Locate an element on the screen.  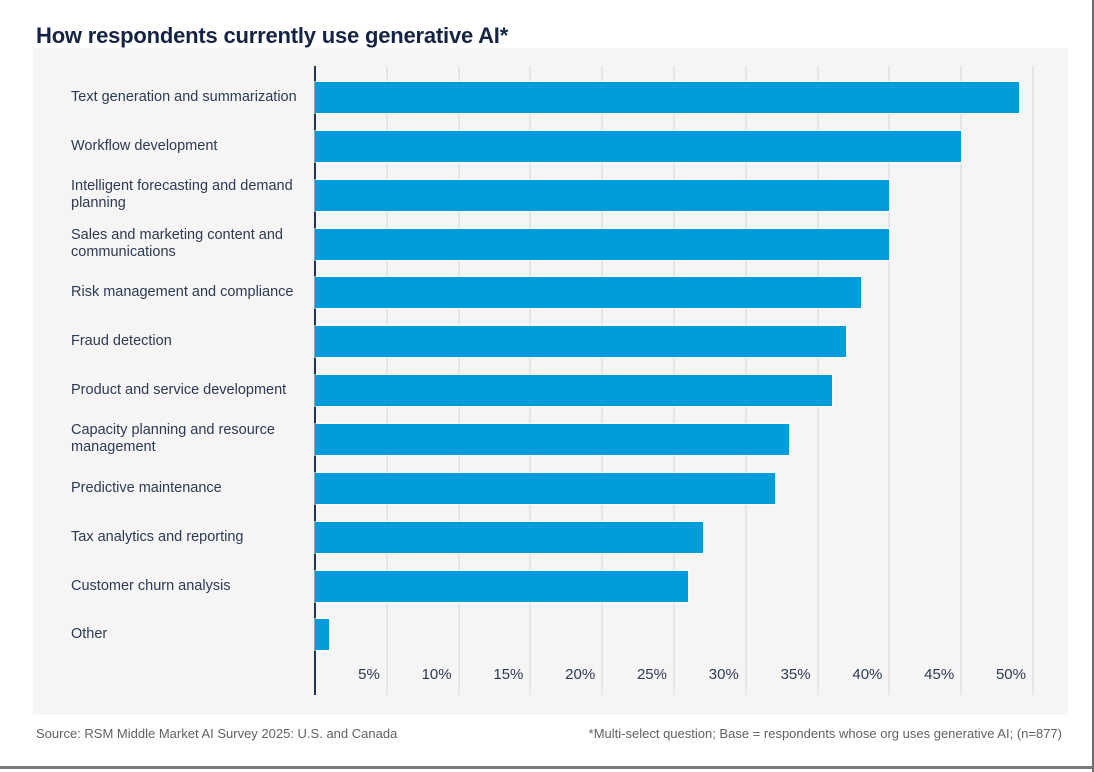
category-label: Product and service development is located at coordinates (179, 390).